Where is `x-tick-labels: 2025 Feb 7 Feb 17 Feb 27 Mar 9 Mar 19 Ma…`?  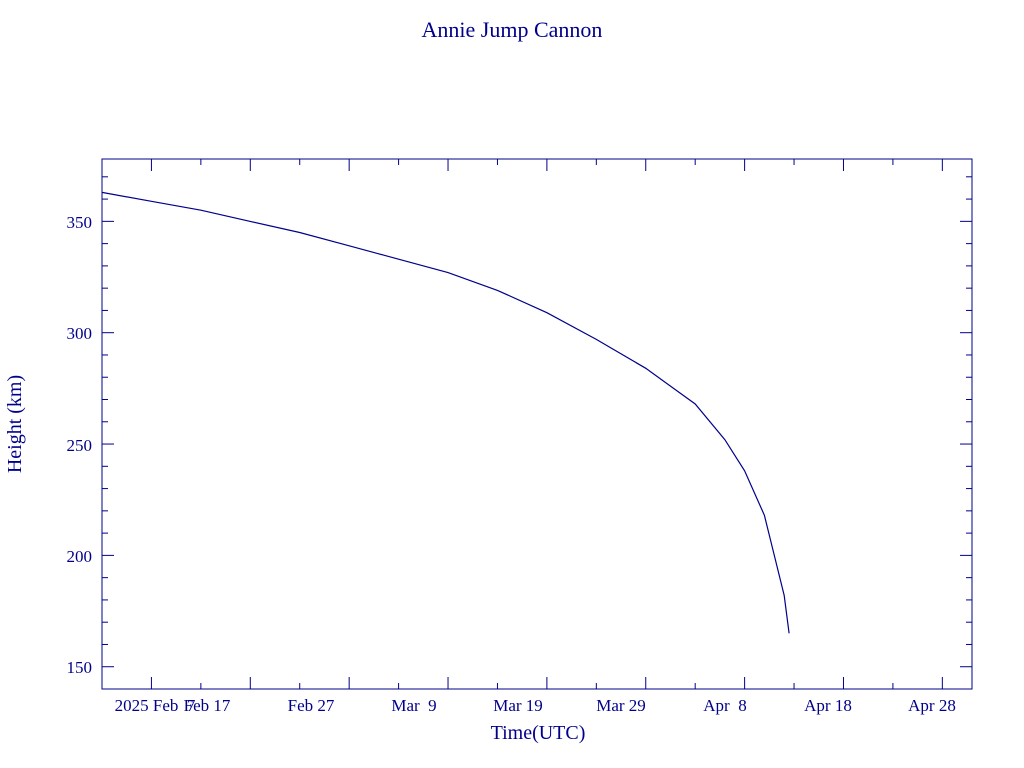
x-tick-labels: 2025 Feb 7 Feb 17 Feb 27 Mar 9 Mar 19 Ma… is located at coordinates (535, 705).